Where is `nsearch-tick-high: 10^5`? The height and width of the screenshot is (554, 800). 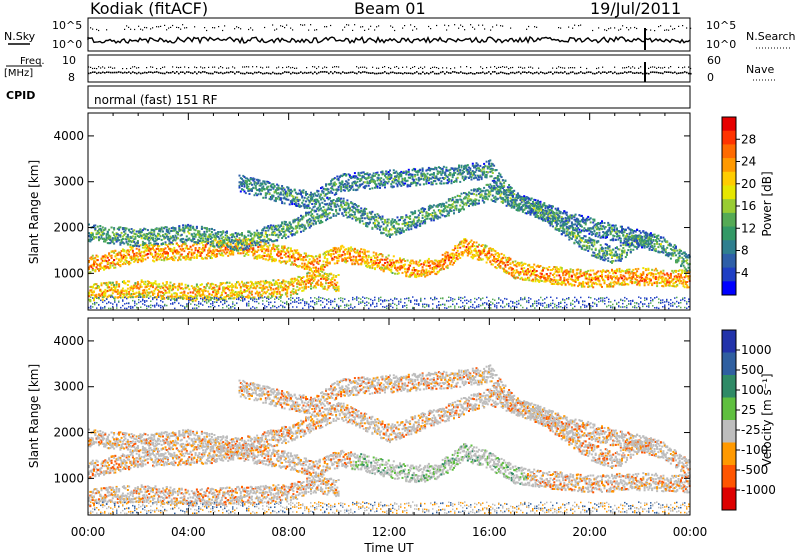 nsearch-tick-high: 10^5 is located at coordinates (721, 25).